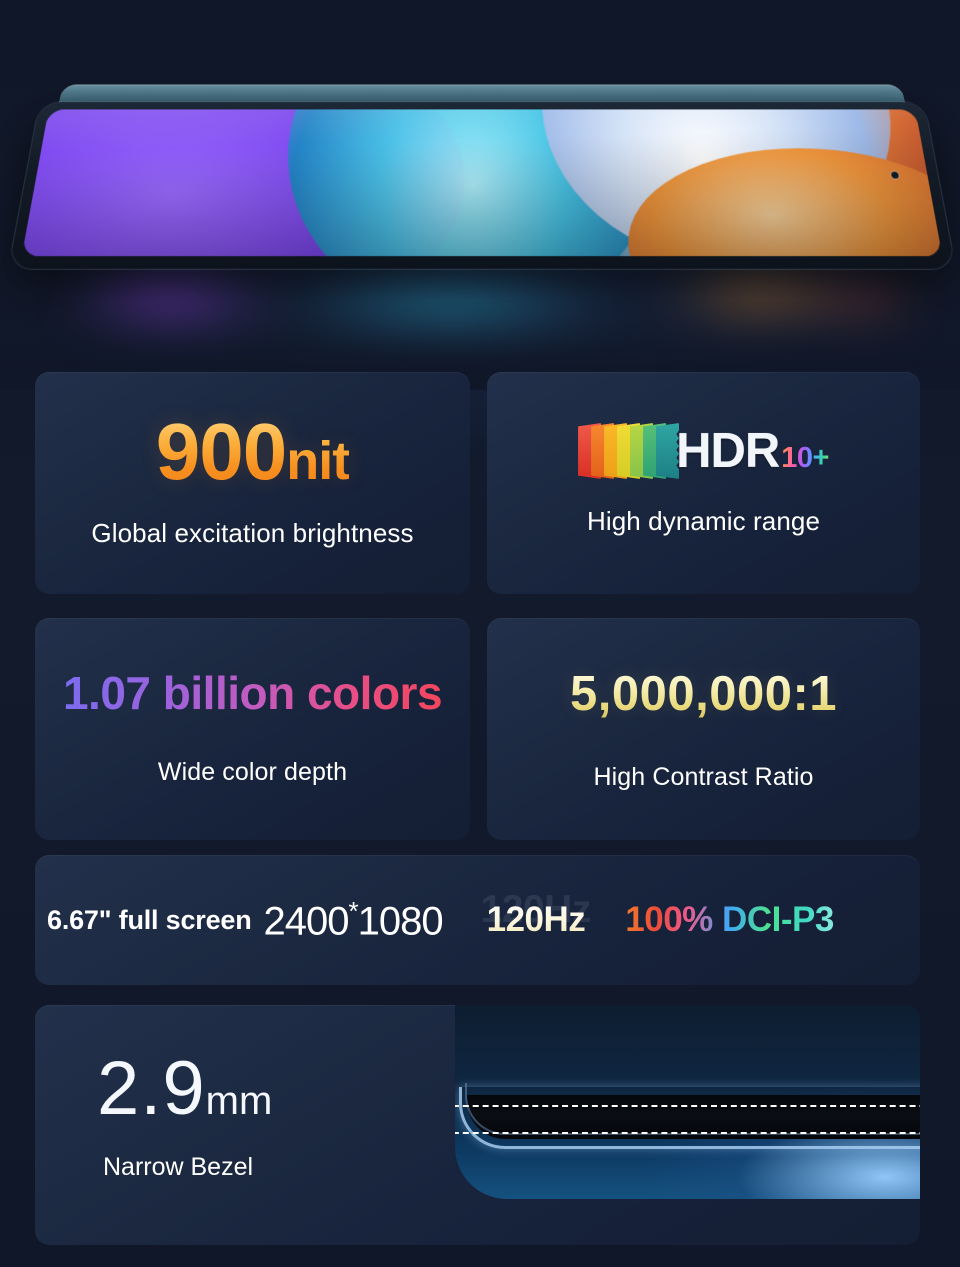 This screenshot has height=1267, width=960. Describe the element at coordinates (306, 921) in the screenshot. I see `spec-resolution-width: 2400` at that location.